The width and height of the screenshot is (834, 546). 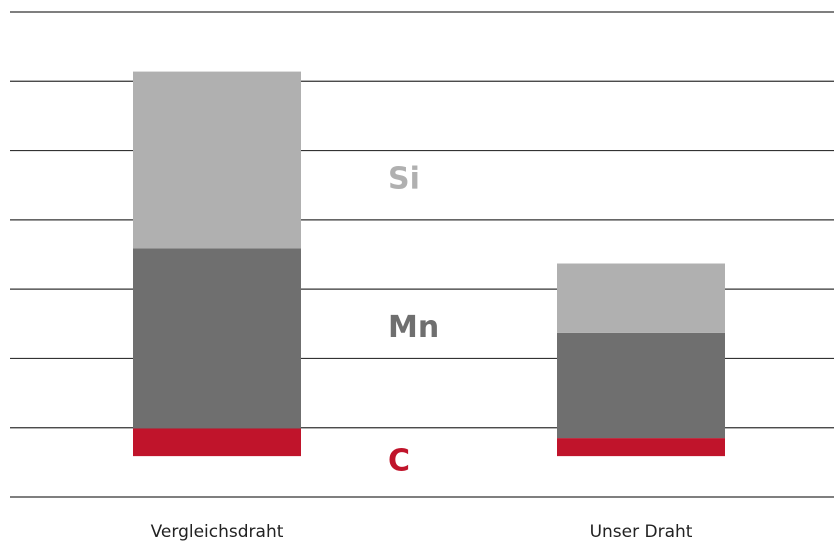 What do you see at coordinates (399, 461) in the screenshot?
I see `series-label: C` at bounding box center [399, 461].